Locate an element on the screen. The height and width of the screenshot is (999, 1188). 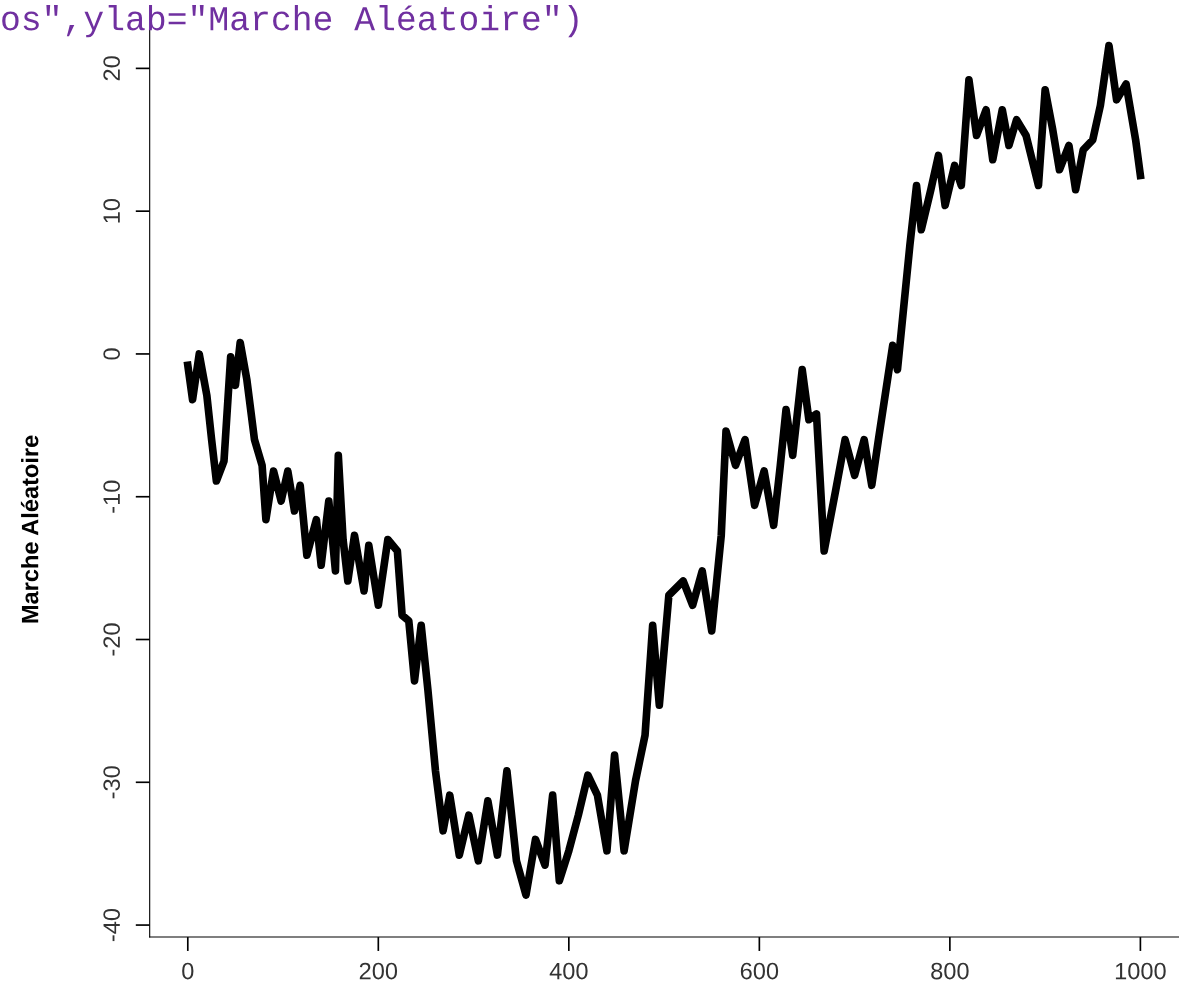
y-tick-label: -20 is located at coordinates (112, 639).